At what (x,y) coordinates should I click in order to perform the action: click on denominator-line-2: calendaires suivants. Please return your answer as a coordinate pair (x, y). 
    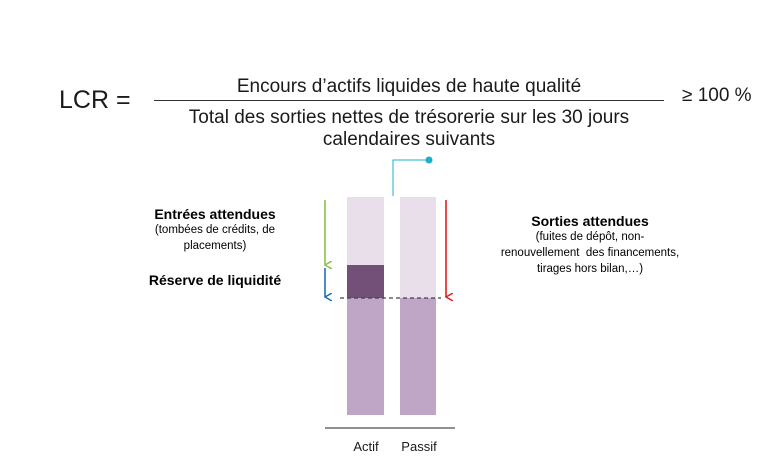
    Looking at the image, I should click on (409, 139).